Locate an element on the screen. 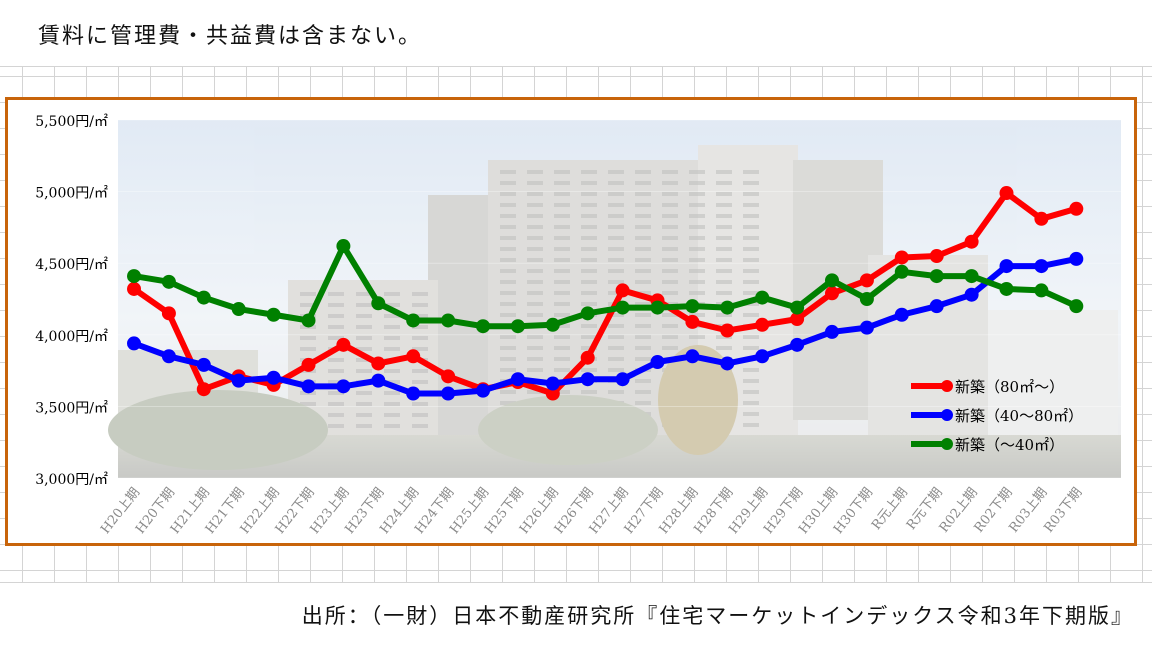 The height and width of the screenshot is (649, 1152). header-note: 賃料に管理費・共益費は含まない。 is located at coordinates (230, 36).